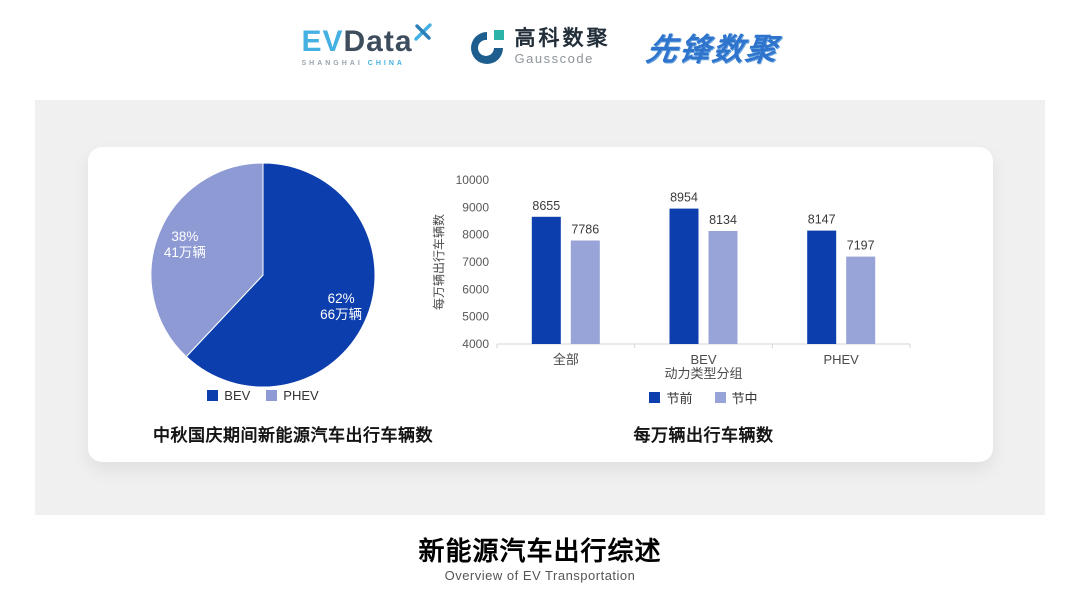 This screenshot has width=1080, height=608. I want to click on evdata-logo: EV Data SHANGHAI CHINA, so click(366, 44).